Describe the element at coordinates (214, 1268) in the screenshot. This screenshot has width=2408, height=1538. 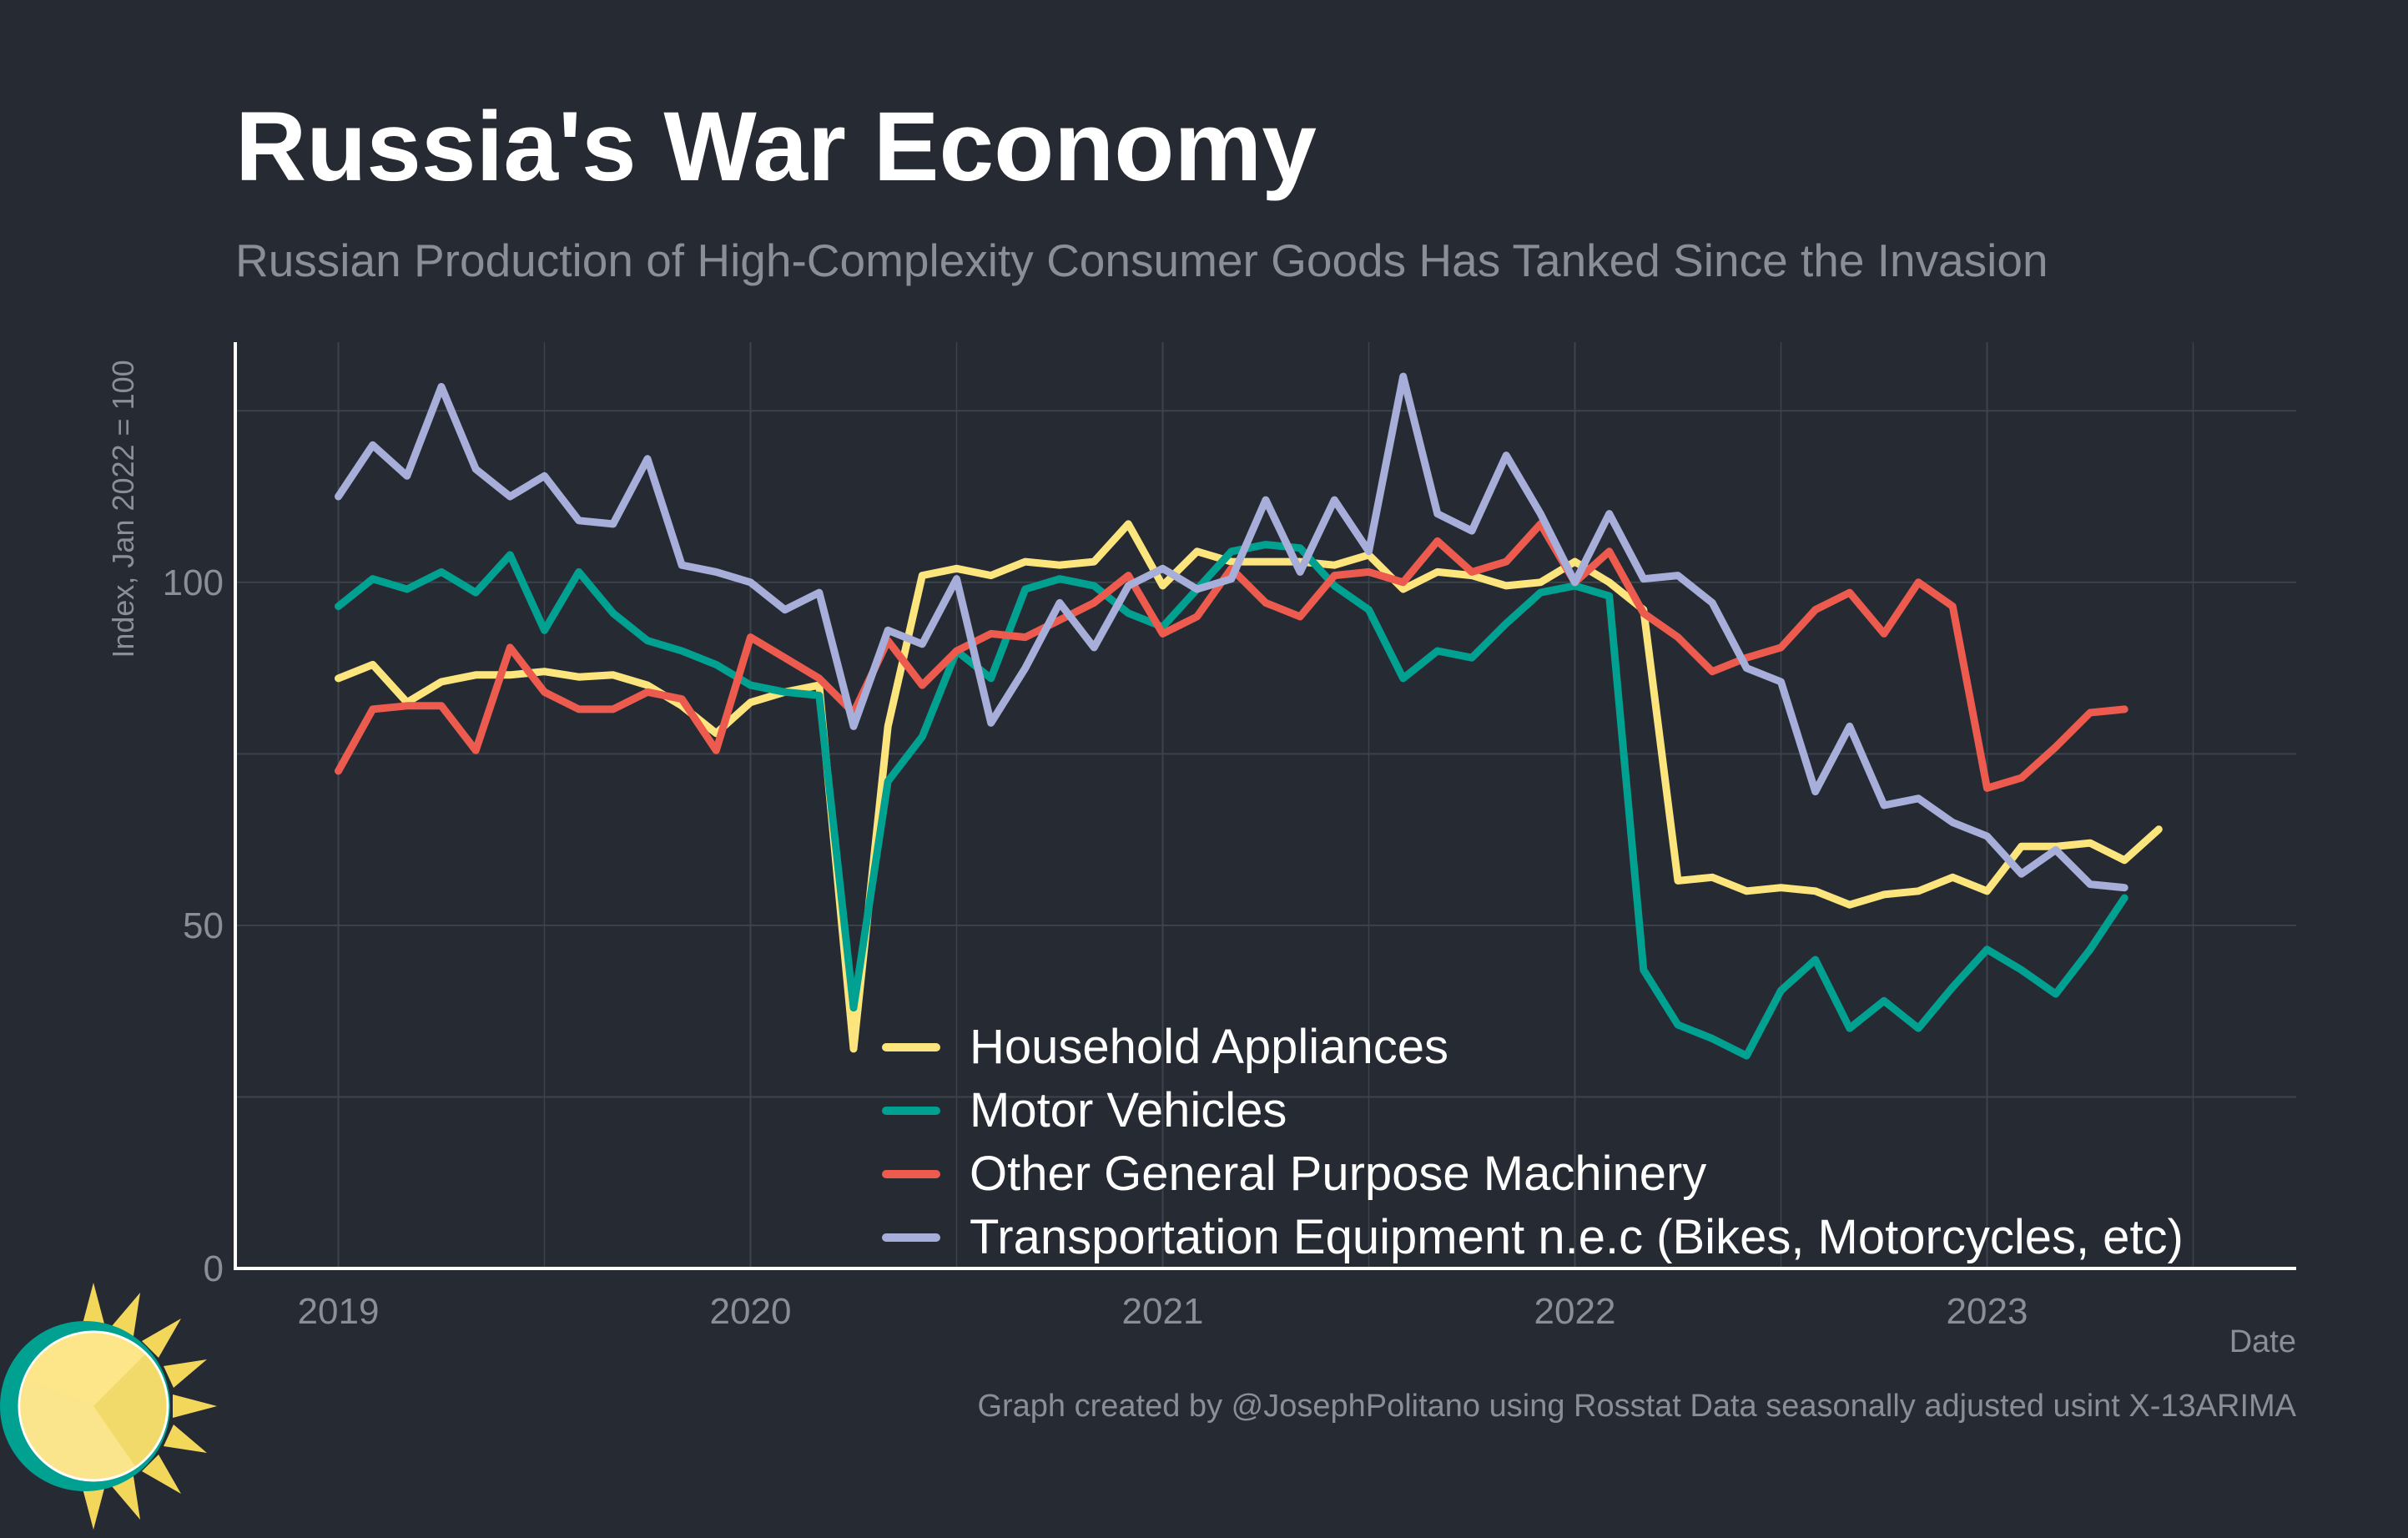
I see `y-tick-label: 0` at that location.